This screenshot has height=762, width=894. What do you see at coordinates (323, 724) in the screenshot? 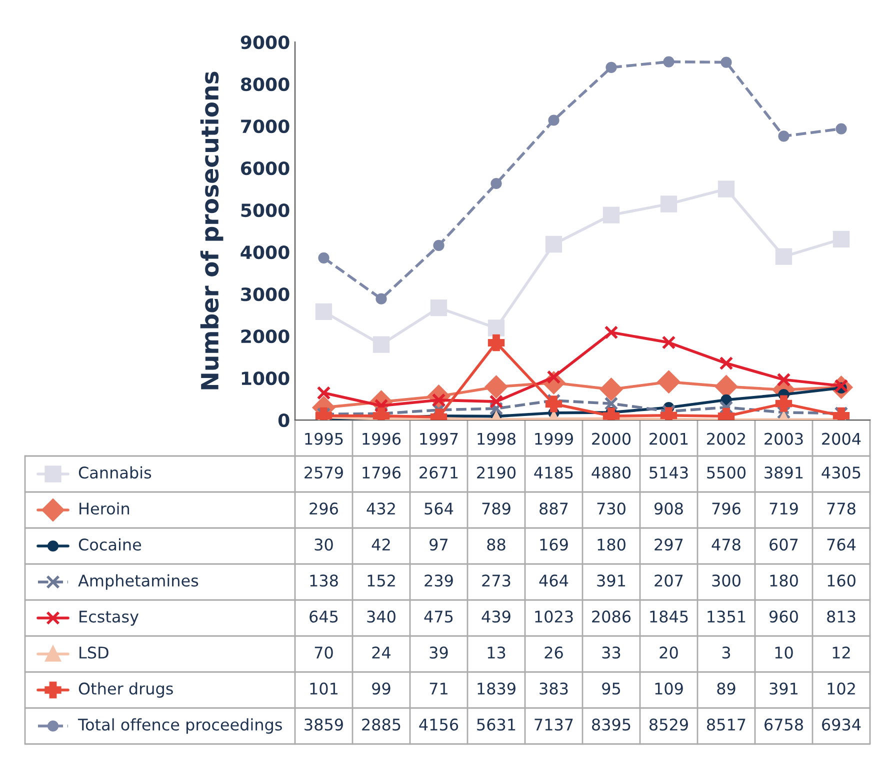
I see `data-label: 3859` at bounding box center [323, 724].